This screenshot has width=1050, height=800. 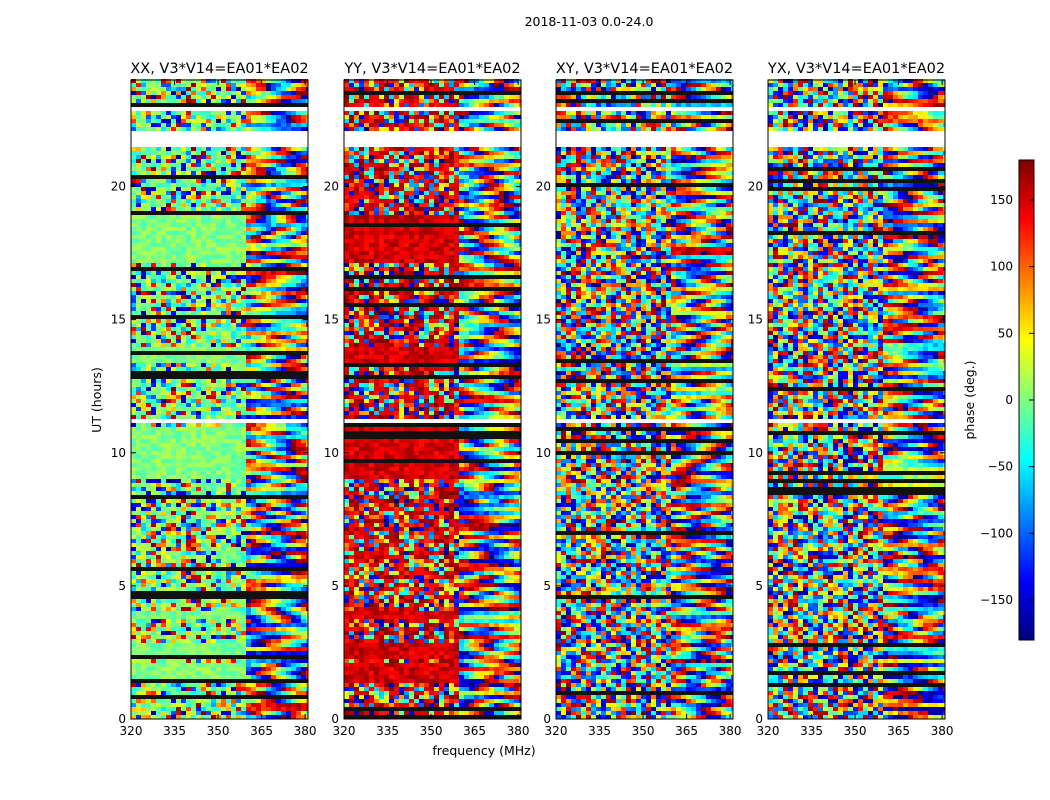 I want to click on colorbar-tick-label: 100, so click(x=1001, y=267).